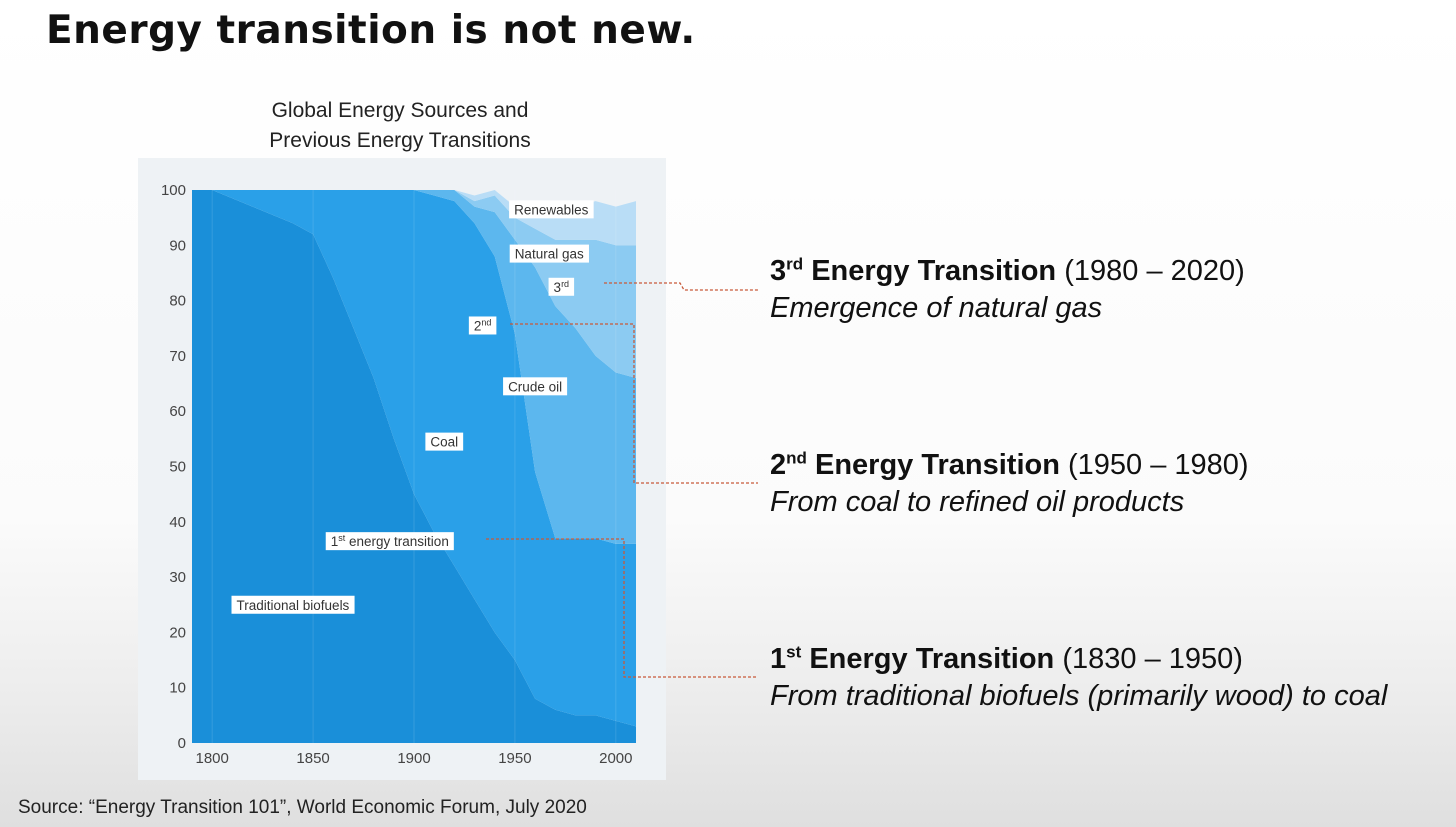 Image resolution: width=1456 pixels, height=827 pixels. I want to click on area-label-text: 1st energy transition, so click(390, 541).